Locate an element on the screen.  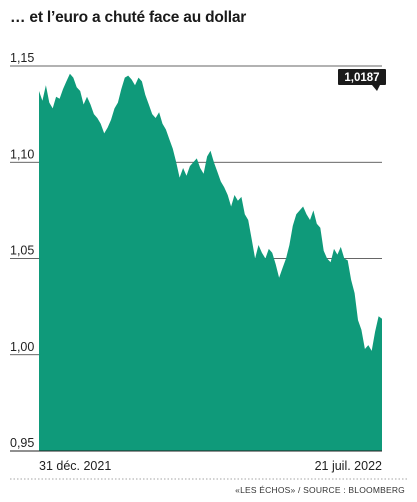
last-value-badge-pointer is located at coordinates (376, 88).